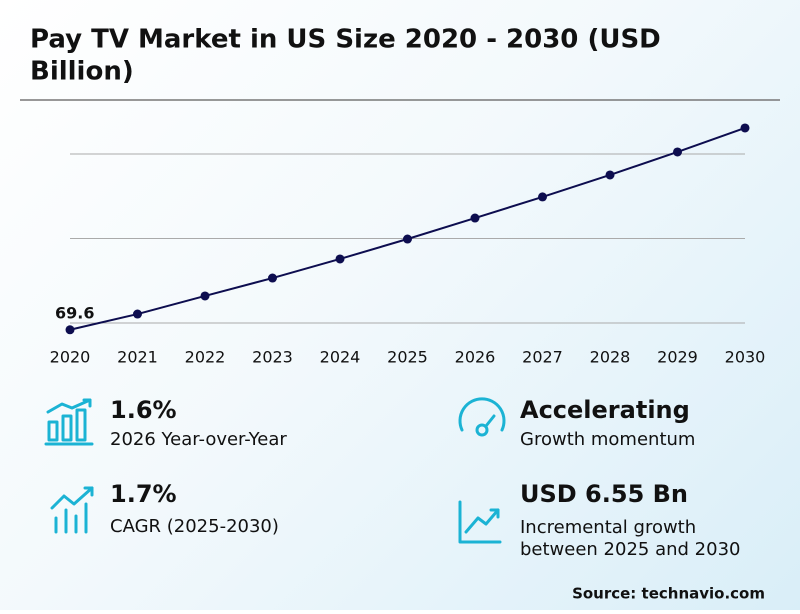 This screenshot has width=800, height=614. I want to click on bar-chart-icon, so click(69, 422).